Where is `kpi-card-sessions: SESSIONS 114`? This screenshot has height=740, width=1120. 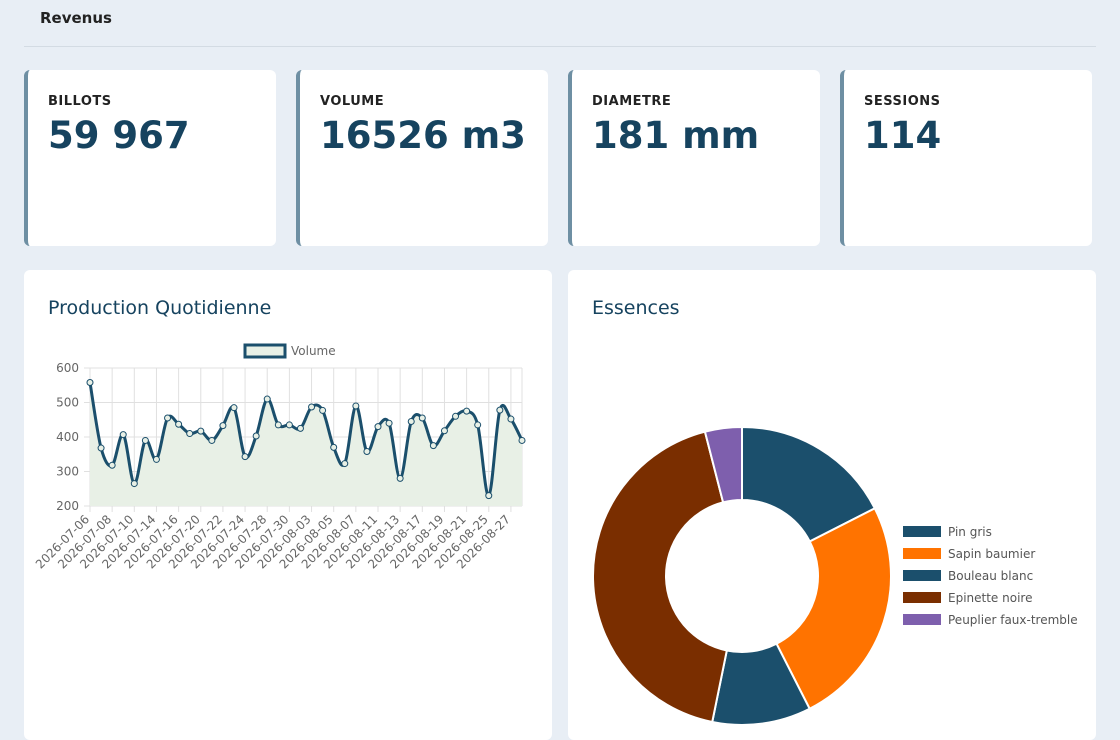
kpi-card-sessions: SESSIONS 114 is located at coordinates (966, 158).